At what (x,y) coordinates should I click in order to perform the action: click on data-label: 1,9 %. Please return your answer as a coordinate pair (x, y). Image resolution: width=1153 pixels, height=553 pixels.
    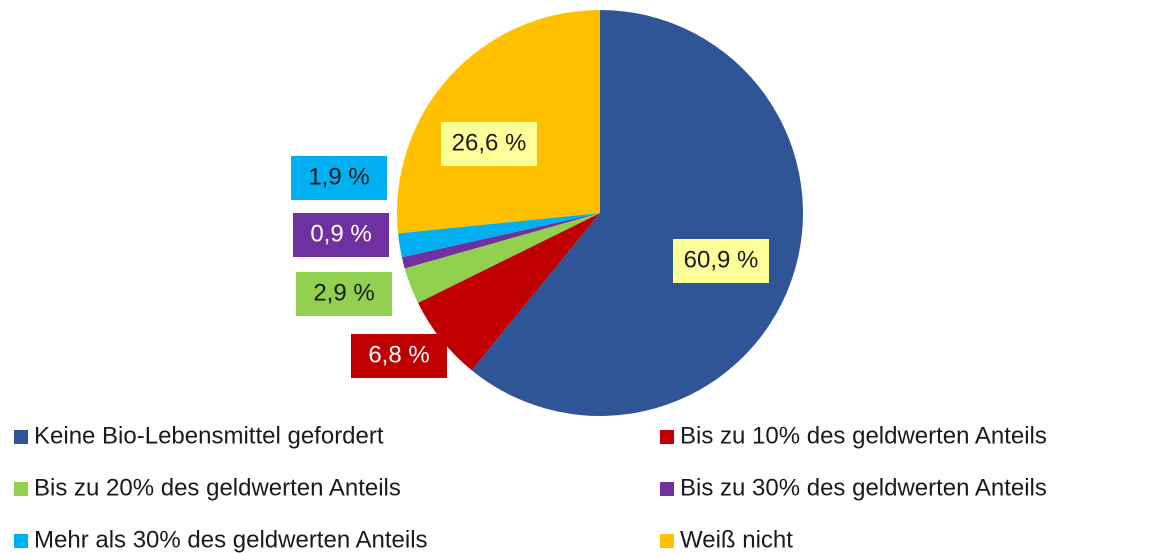
    Looking at the image, I should click on (338, 176).